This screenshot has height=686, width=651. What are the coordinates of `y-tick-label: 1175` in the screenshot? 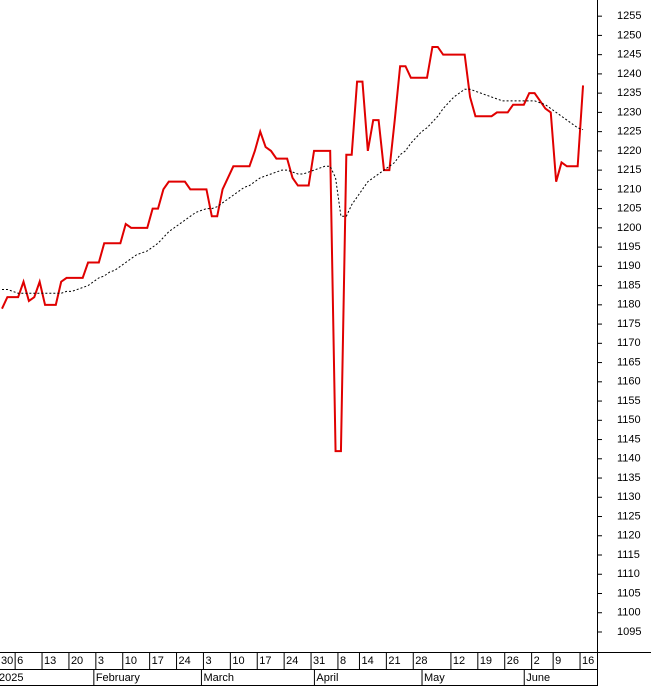 It's located at (629, 324).